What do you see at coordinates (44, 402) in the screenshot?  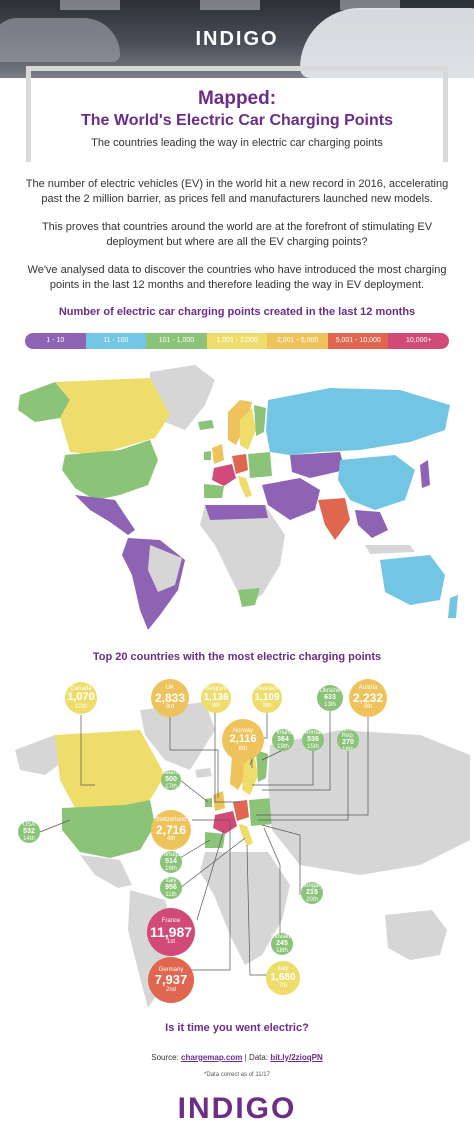 I see `alaska` at bounding box center [44, 402].